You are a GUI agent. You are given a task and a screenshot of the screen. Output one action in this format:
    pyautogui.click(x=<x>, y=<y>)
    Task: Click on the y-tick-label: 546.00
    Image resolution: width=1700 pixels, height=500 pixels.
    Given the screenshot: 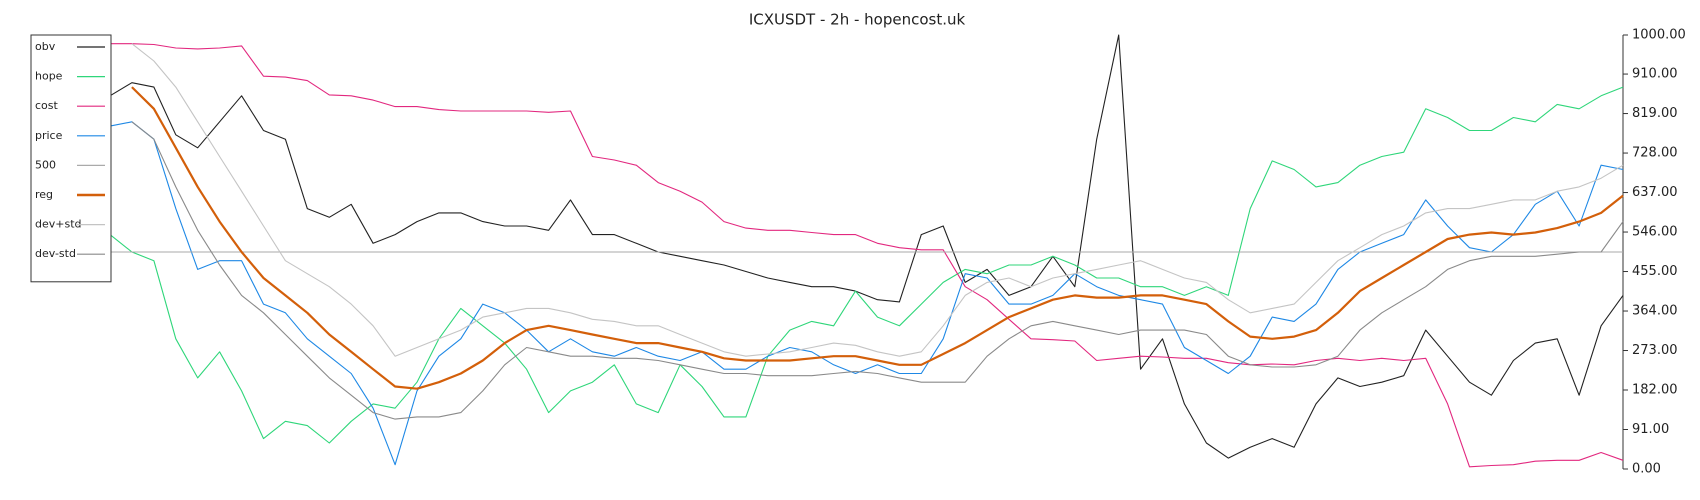 What is the action you would take?
    pyautogui.click(x=1655, y=232)
    